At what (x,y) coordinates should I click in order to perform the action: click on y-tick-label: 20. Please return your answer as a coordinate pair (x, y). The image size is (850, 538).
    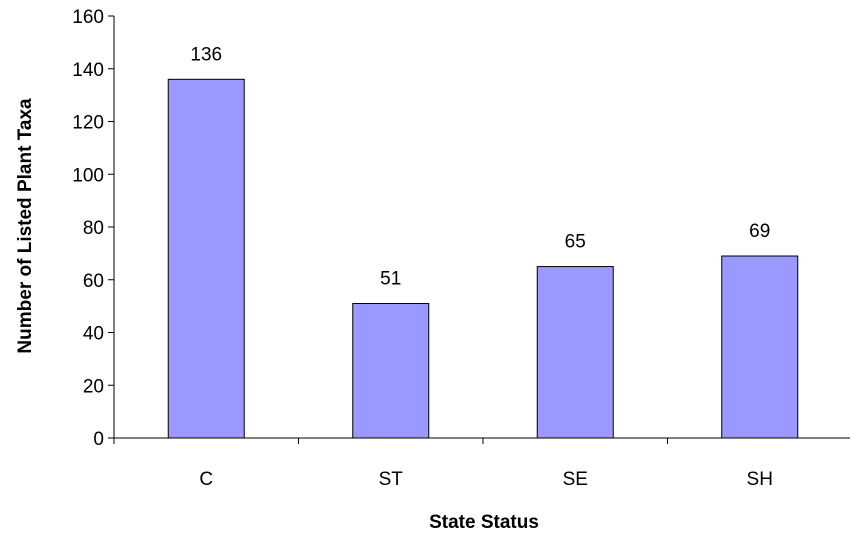
    Looking at the image, I should click on (93, 386).